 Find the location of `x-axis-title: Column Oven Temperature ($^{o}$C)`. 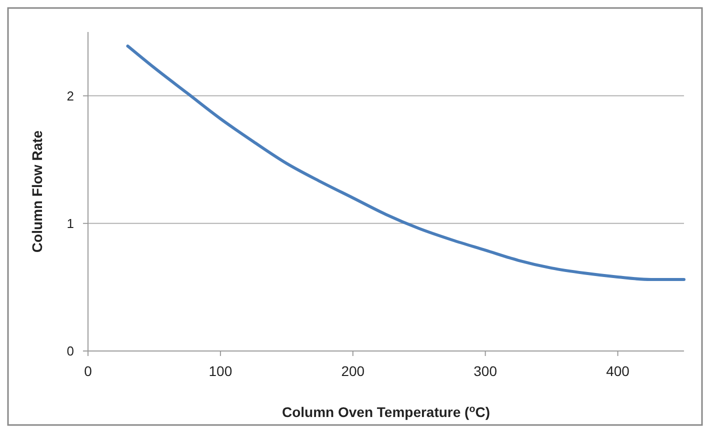

x-axis-title: Column Oven Temperature ($^{o}$C) is located at coordinates (386, 412).